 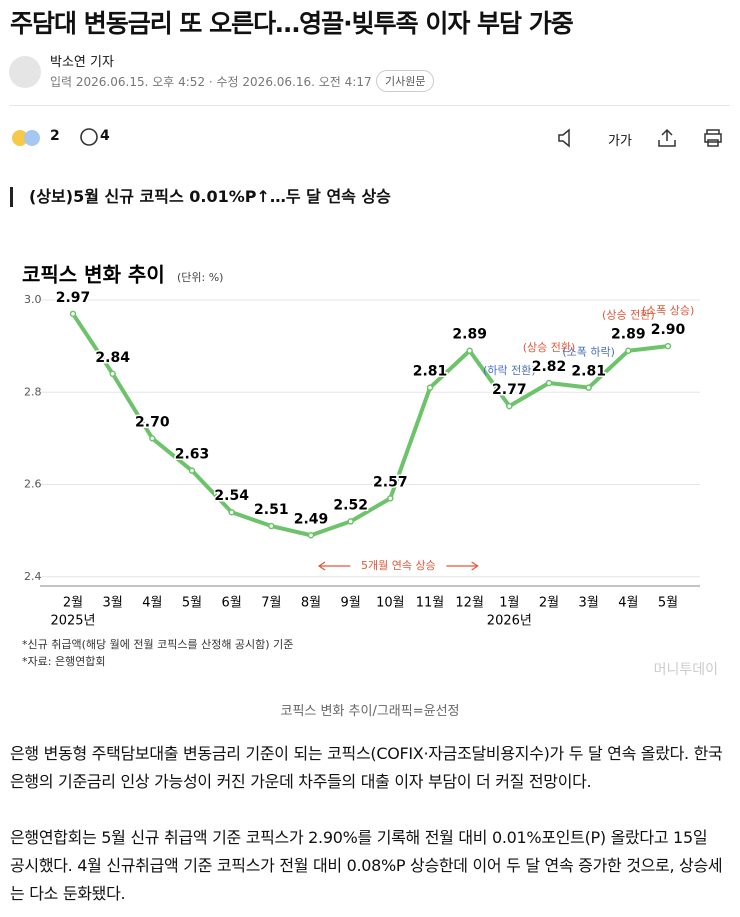 I want to click on value-label: 2.54, so click(x=231, y=496).